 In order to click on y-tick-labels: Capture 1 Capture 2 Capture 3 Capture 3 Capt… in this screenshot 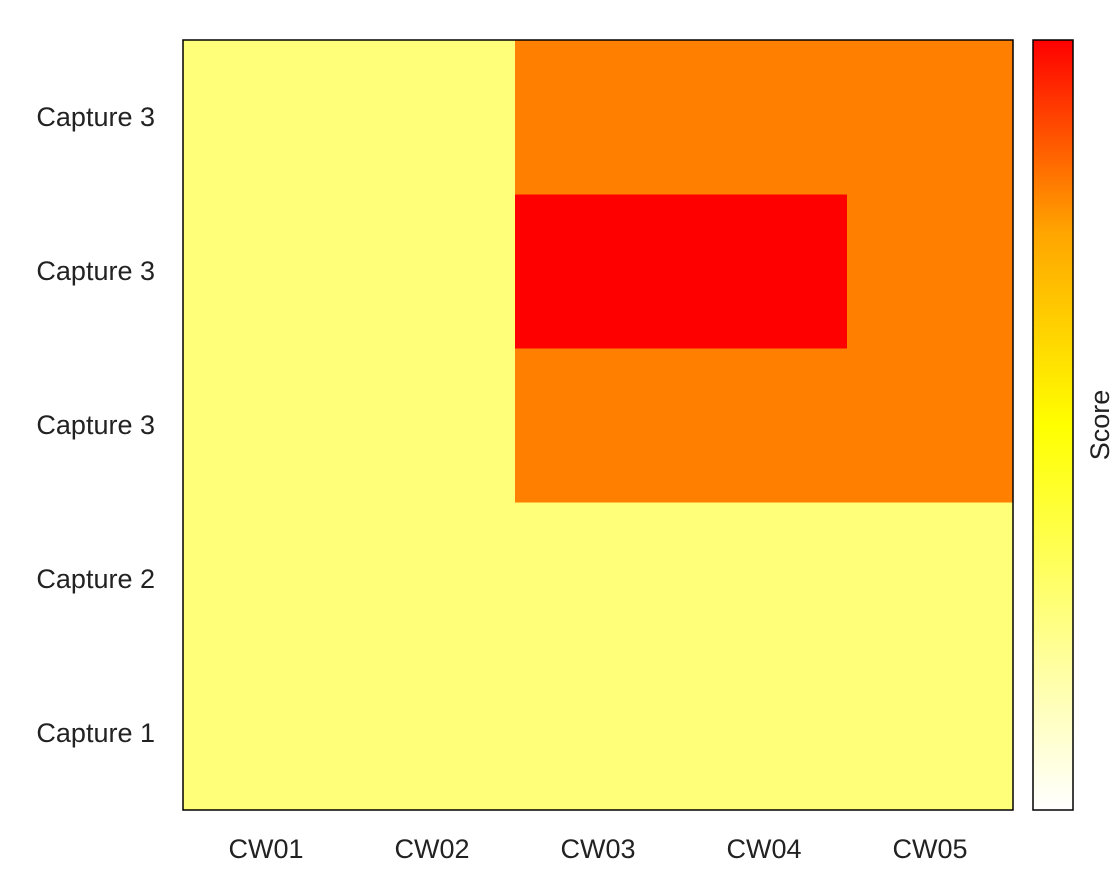, I will do `click(95, 425)`.